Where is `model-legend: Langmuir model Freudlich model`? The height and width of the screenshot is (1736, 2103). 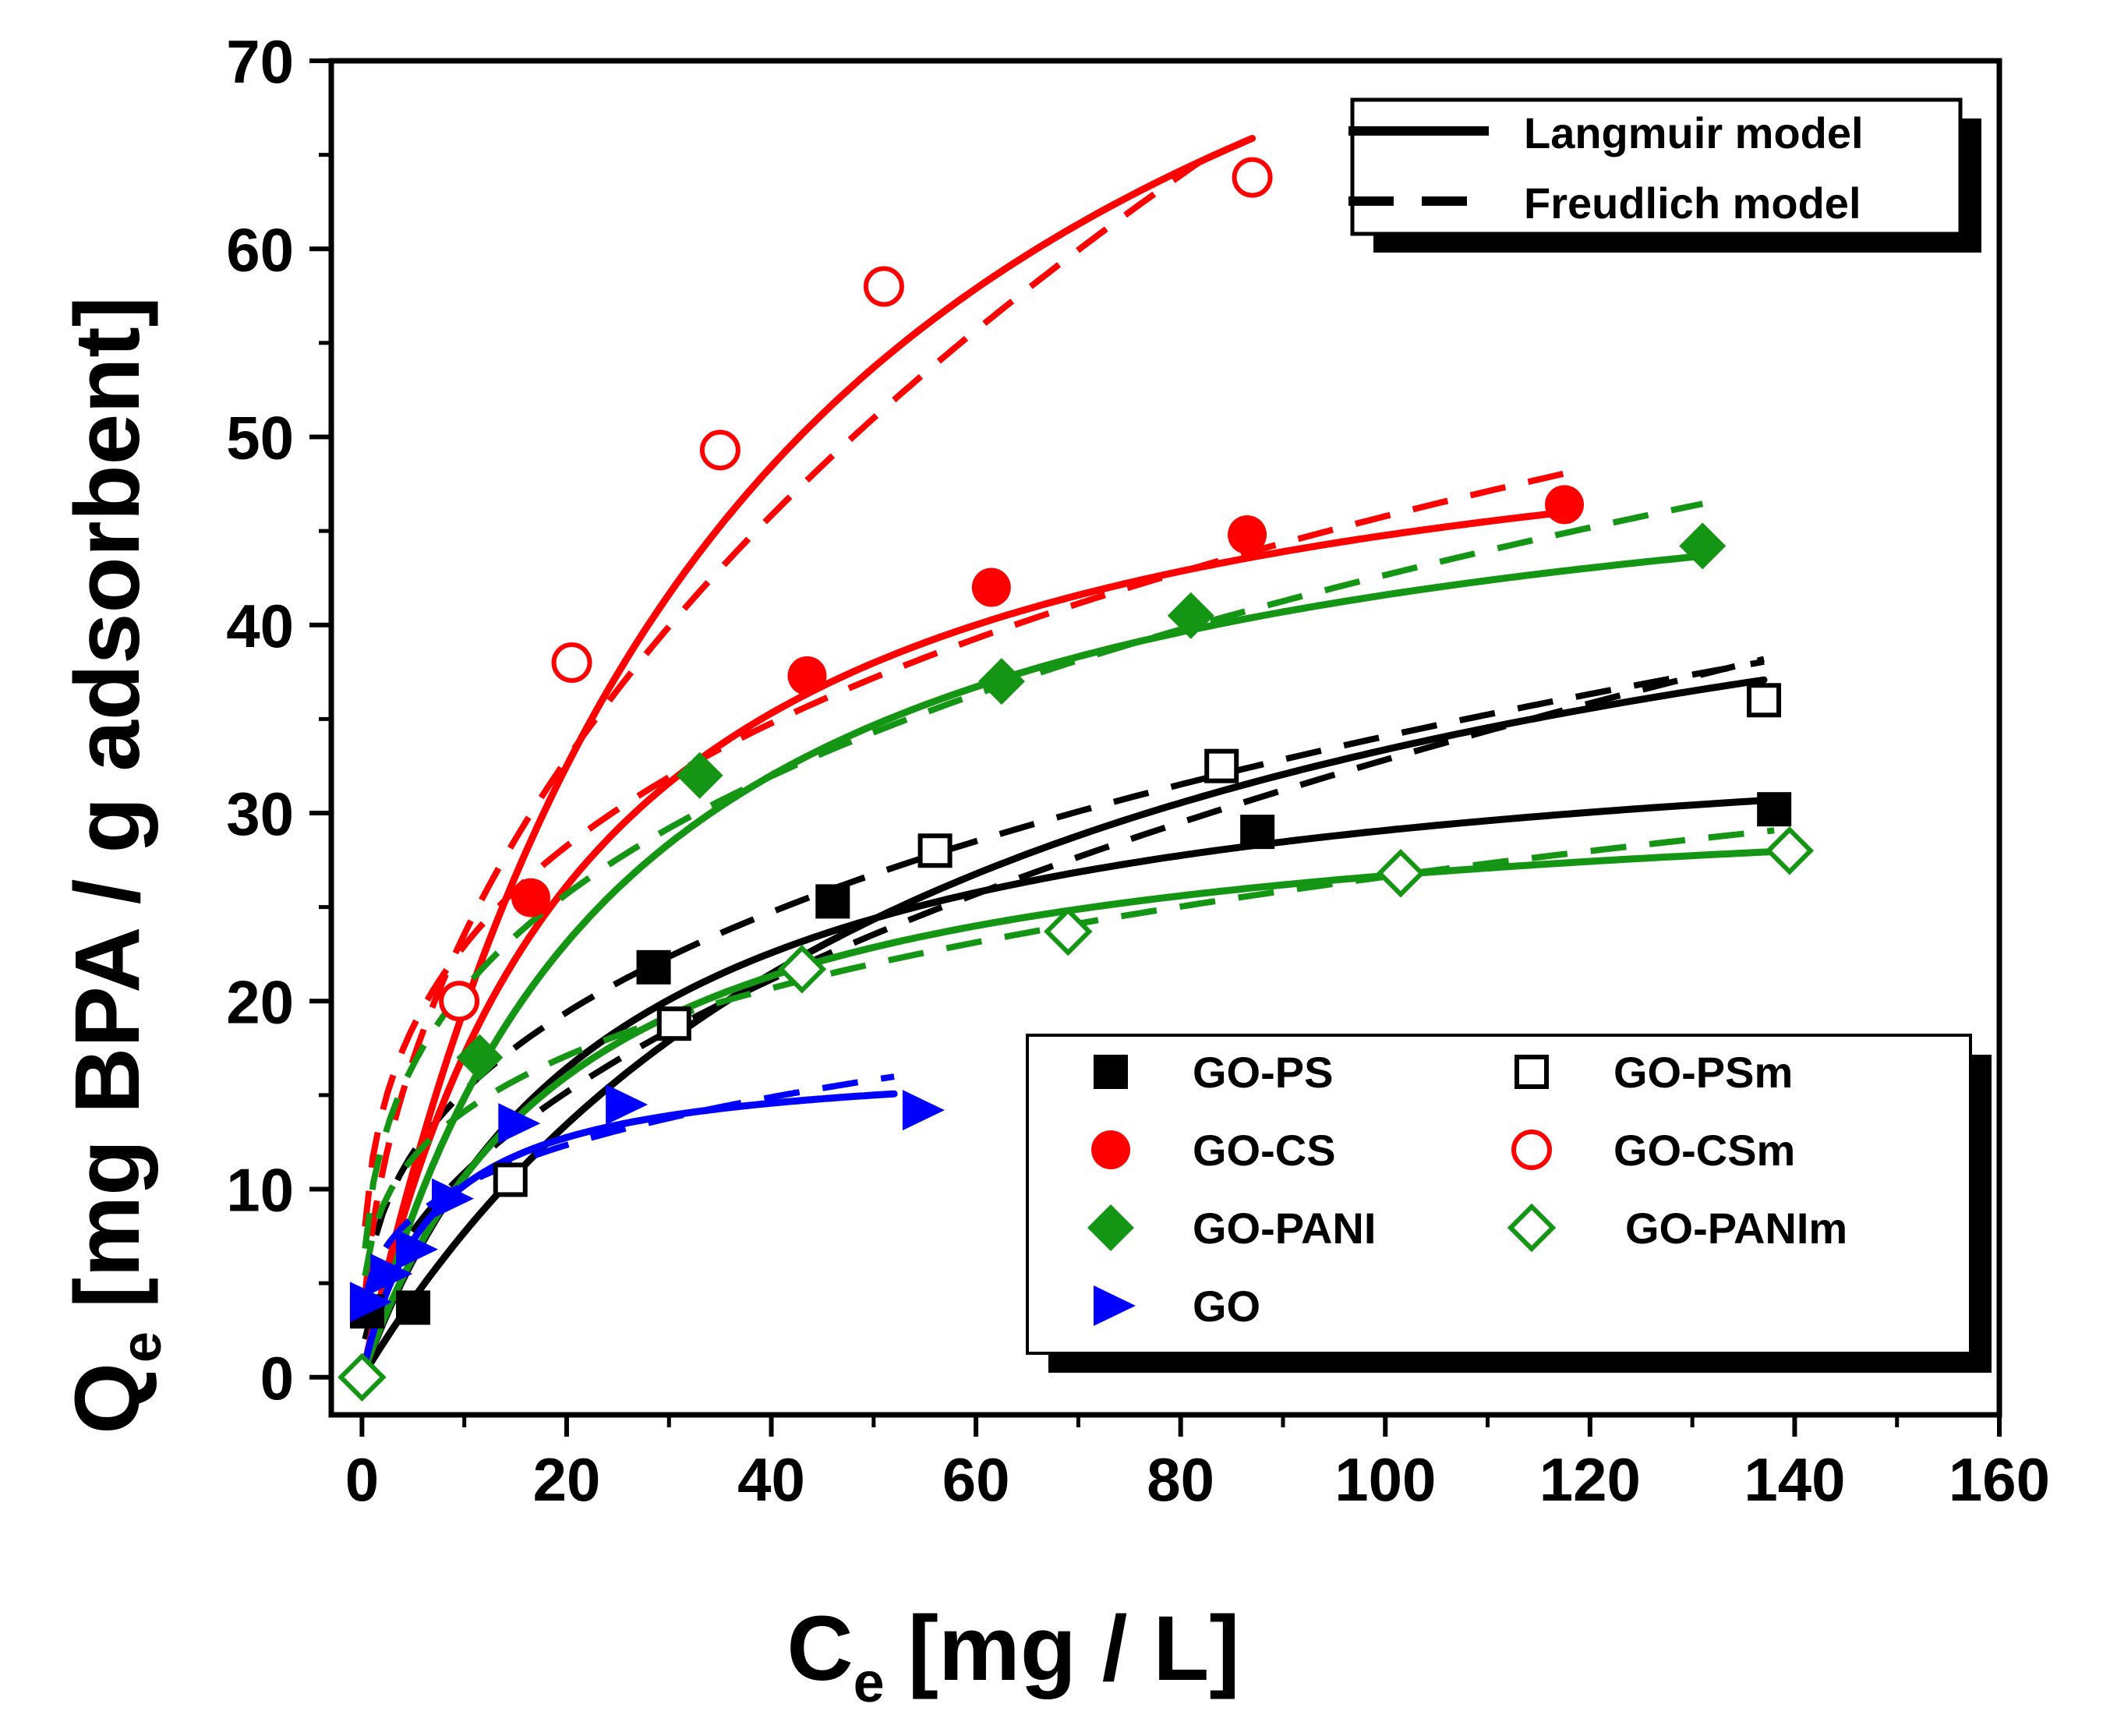 model-legend: Langmuir model Freudlich model is located at coordinates (1664, 175).